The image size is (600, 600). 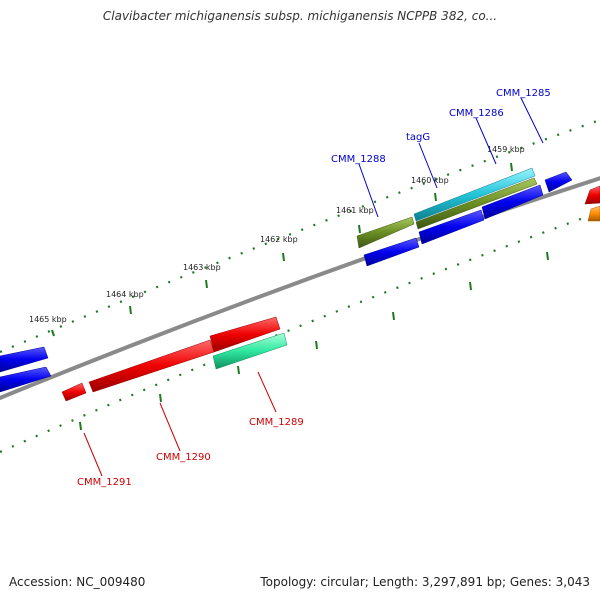 I want to click on gene-label: tagG, so click(x=418, y=137).